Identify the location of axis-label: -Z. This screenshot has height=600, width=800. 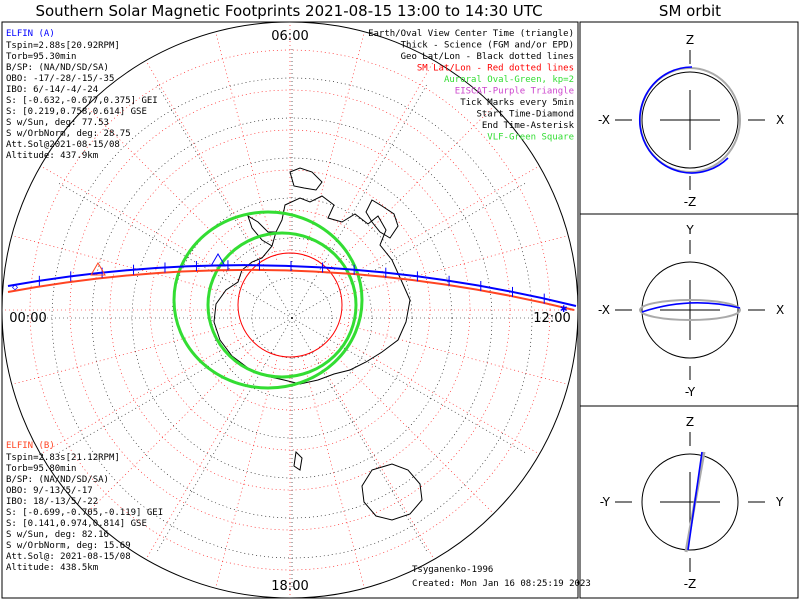
(690, 202).